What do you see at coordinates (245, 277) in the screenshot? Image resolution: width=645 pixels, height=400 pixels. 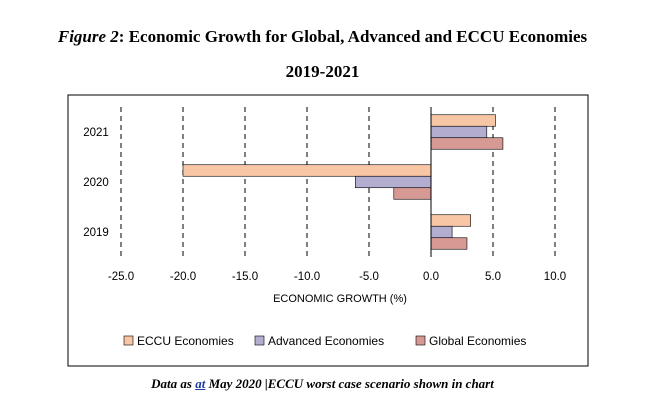 I see `x-tick-label-2: -15.0` at bounding box center [245, 277].